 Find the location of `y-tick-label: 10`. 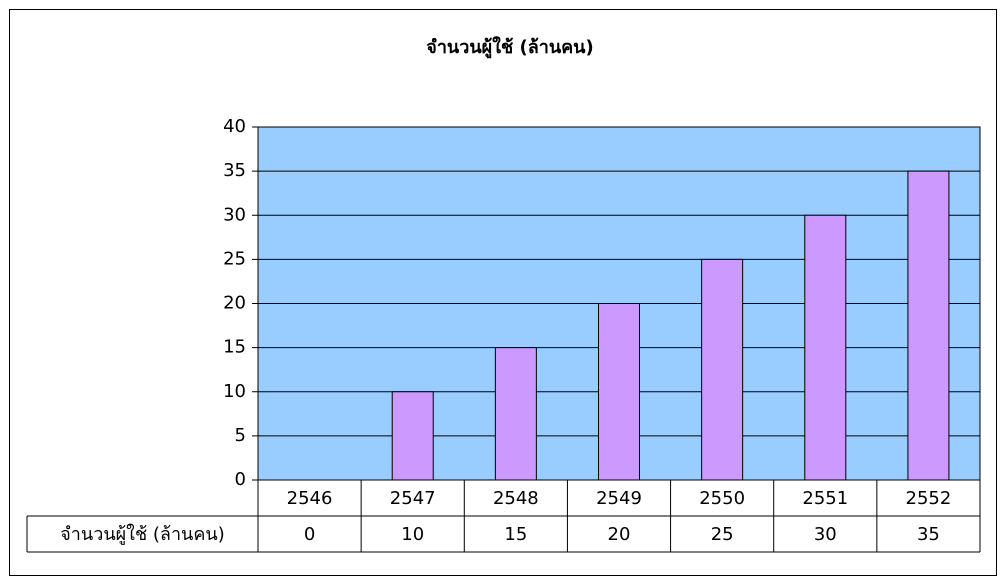

y-tick-label: 10 is located at coordinates (234, 391).